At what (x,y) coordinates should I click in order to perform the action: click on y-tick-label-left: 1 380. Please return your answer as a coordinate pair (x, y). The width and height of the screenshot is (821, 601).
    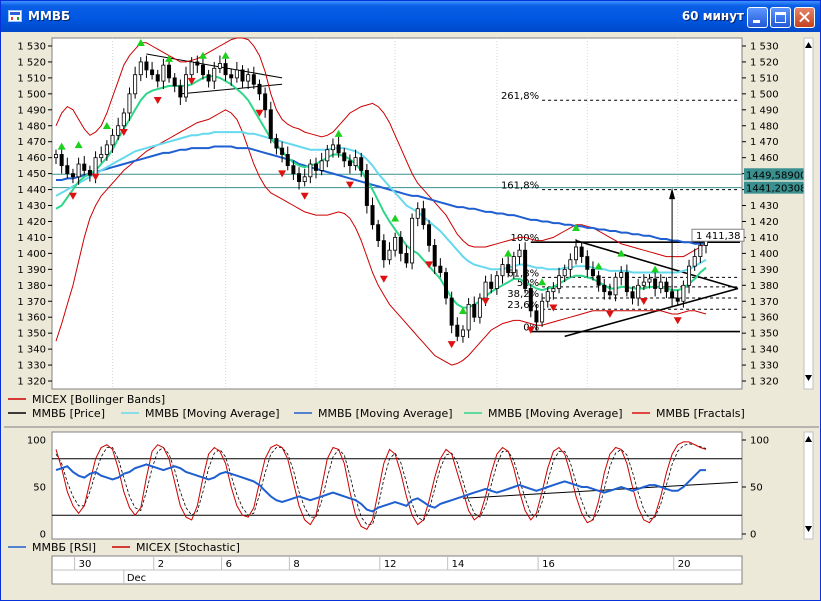
    Looking at the image, I should click on (31, 286).